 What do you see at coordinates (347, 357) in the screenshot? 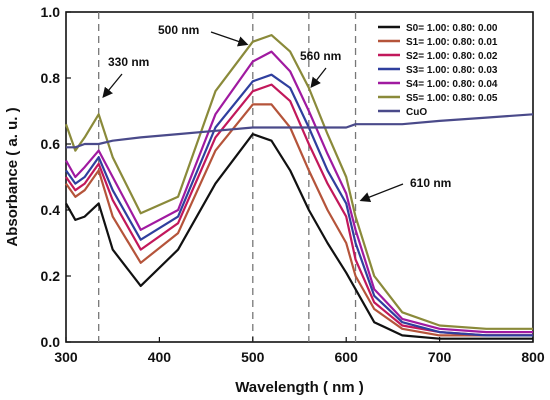
I see `x-tick-label-3: 600` at bounding box center [347, 357].